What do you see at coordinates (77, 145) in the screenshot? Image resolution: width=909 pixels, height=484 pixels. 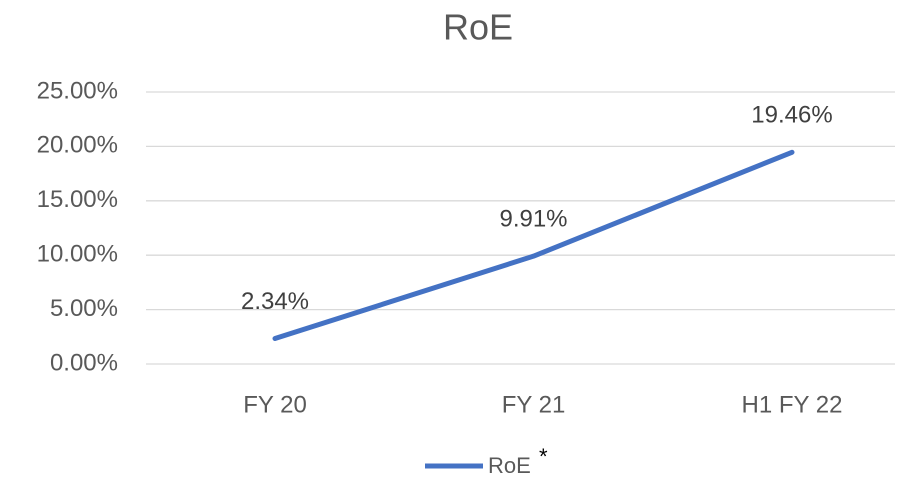 I see `y-tick-label: 20.00%` at bounding box center [77, 145].